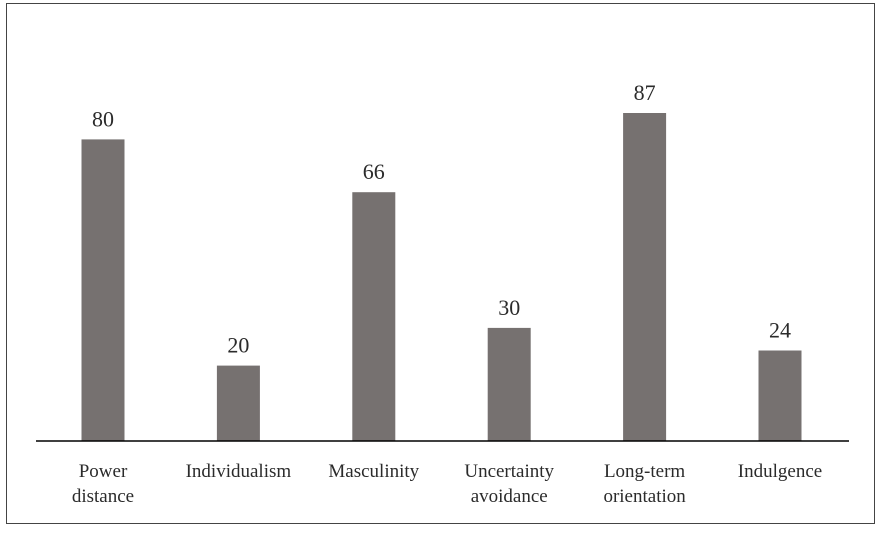  Describe the element at coordinates (103, 118) in the screenshot. I see `value-label-0: 80` at that location.